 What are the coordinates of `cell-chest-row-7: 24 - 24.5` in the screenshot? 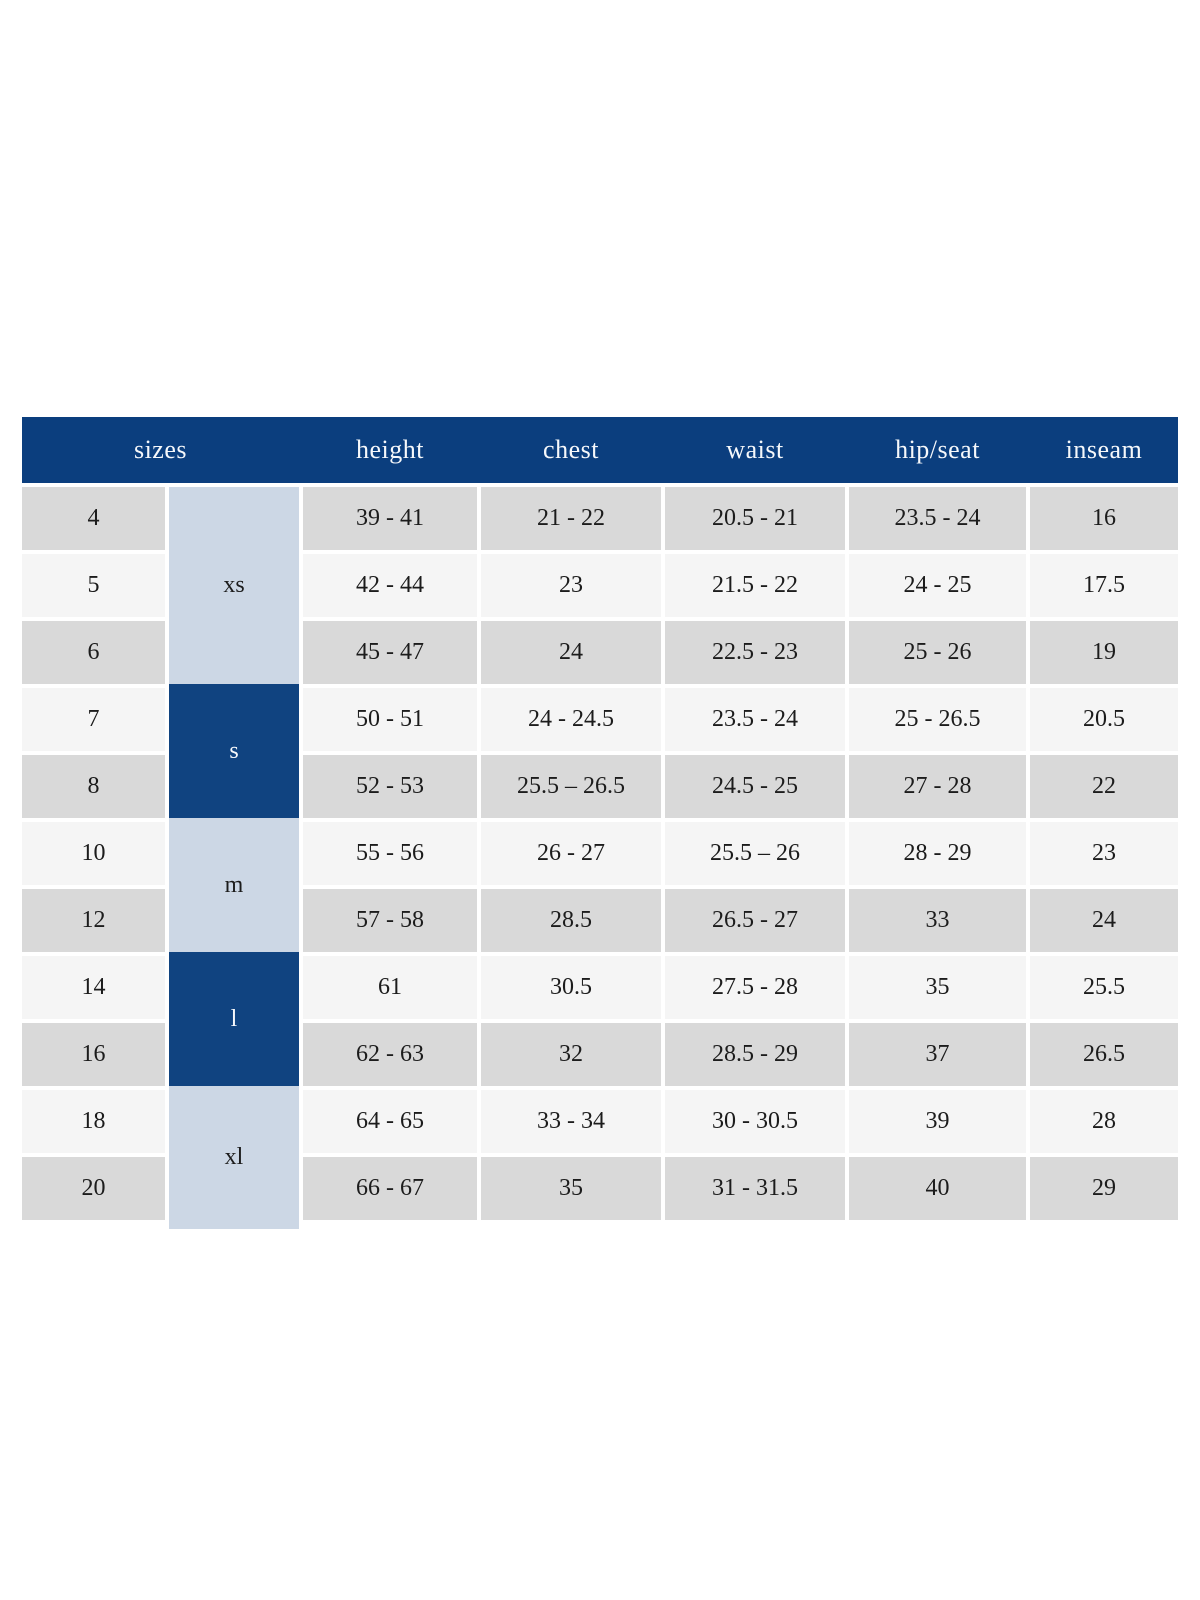 It's located at (571, 719).